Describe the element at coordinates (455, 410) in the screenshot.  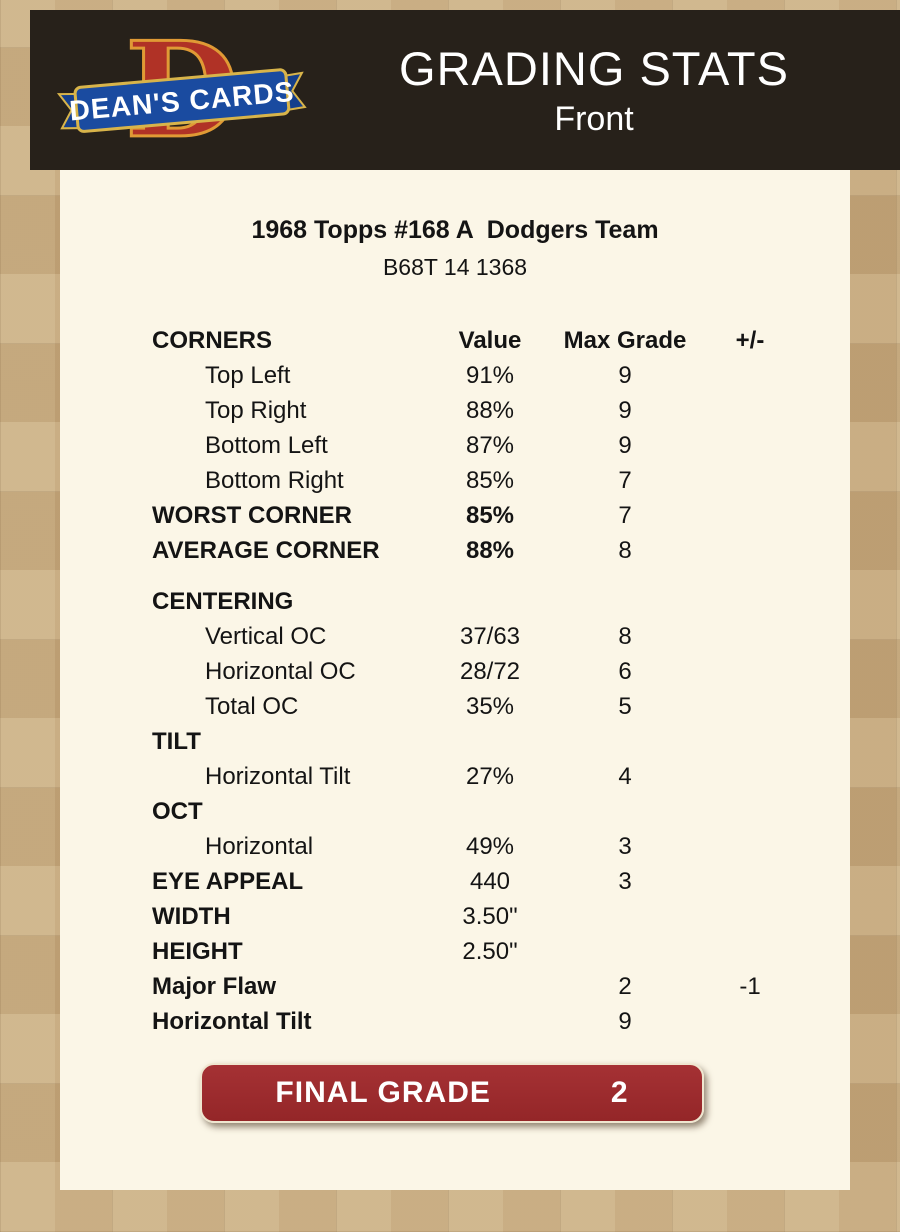
I see `table-row: Top Right 88% 9` at that location.